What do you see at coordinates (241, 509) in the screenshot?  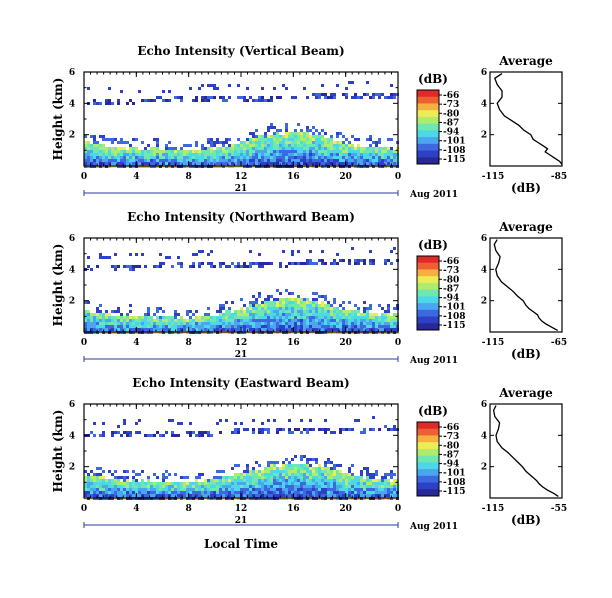 I see `x-tick-label: 12` at bounding box center [241, 509].